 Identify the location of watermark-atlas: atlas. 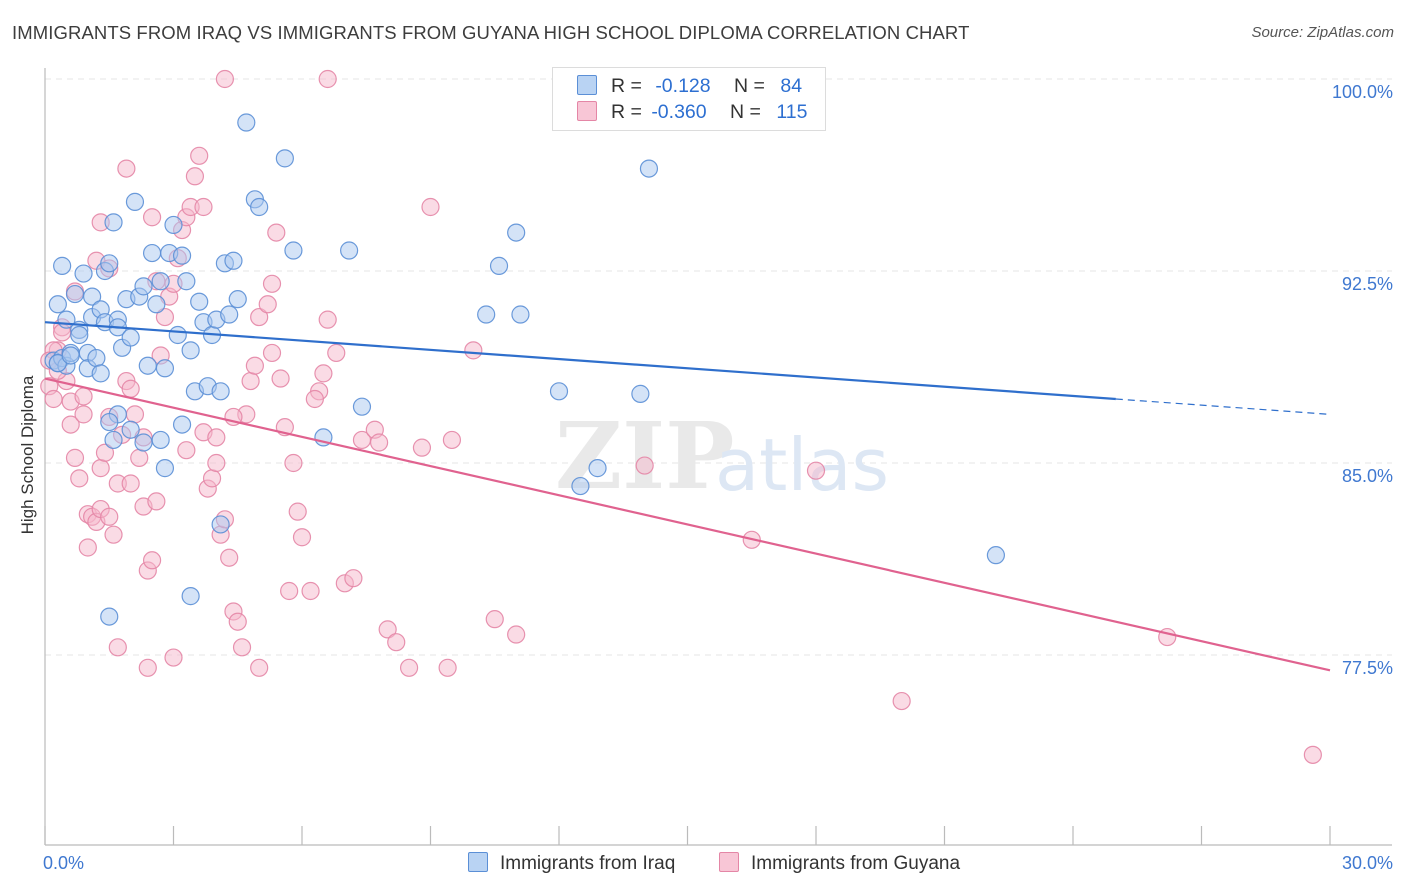
(802, 465).